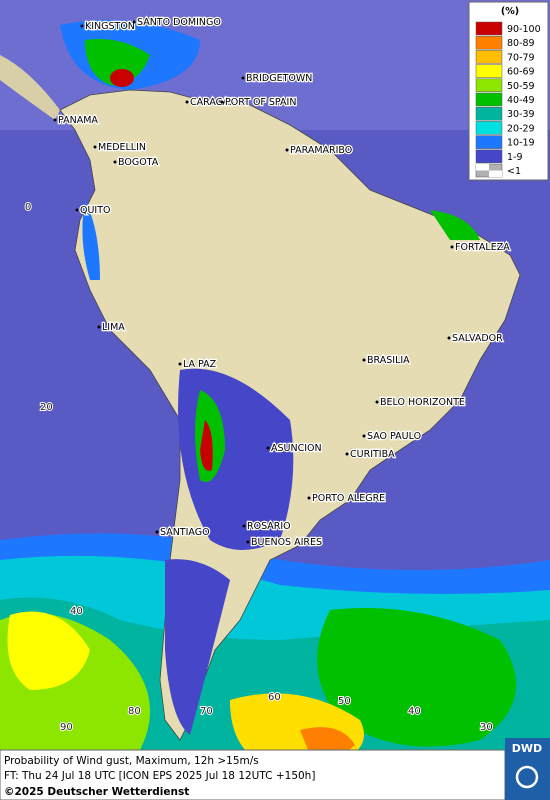  What do you see at coordinates (477, 338) in the screenshot?
I see `city-label: SALVADOR` at bounding box center [477, 338].